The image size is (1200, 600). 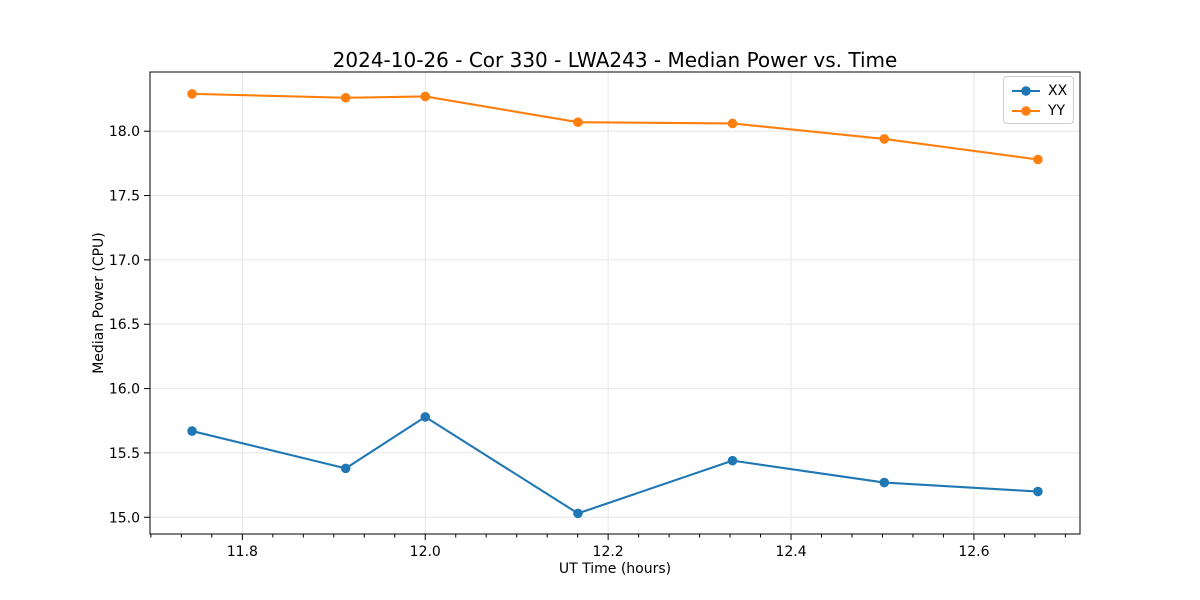 I want to click on legend-label: YY, so click(x=1057, y=111).